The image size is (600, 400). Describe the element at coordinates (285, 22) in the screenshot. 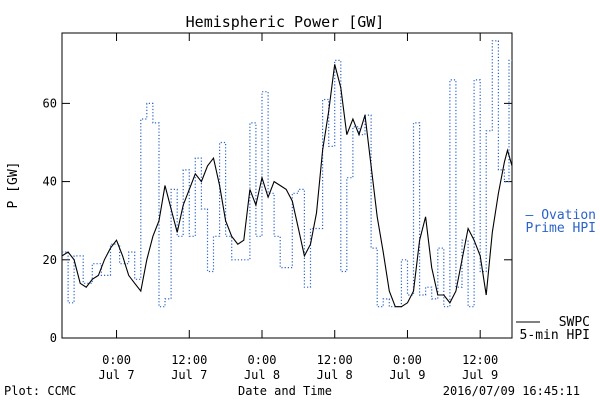

I see `chart-title: Hemispheric Power [GW]` at that location.